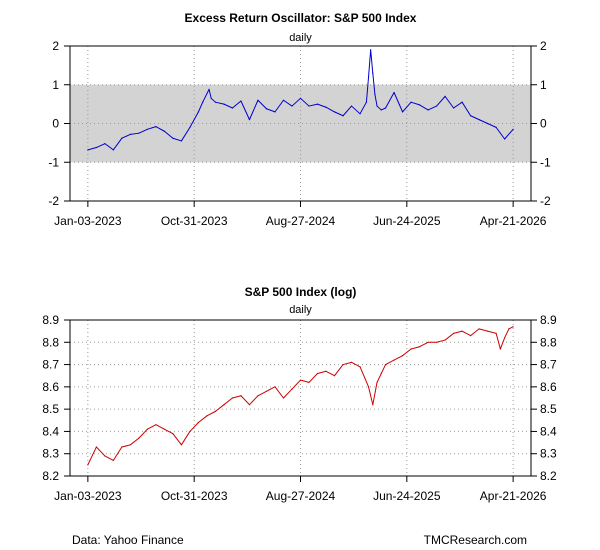 This screenshot has height=550, width=600. Describe the element at coordinates (88, 221) in the screenshot. I see `x-tick-label: Jan-03-2023` at that location.